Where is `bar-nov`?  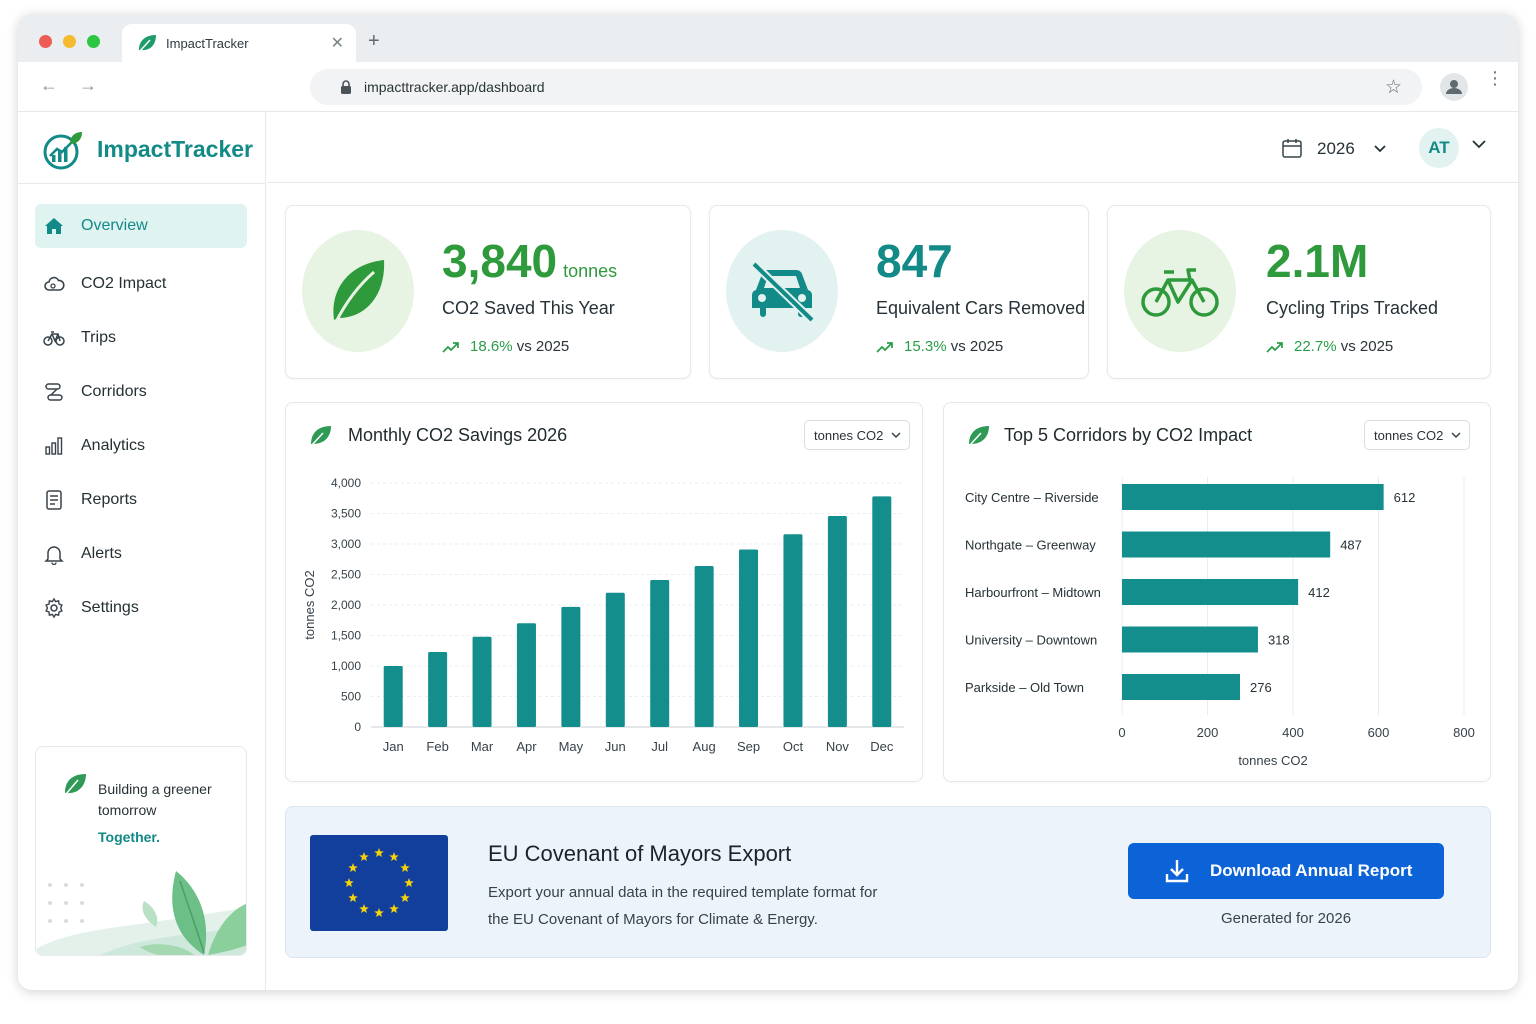
bar-nov is located at coordinates (837, 621).